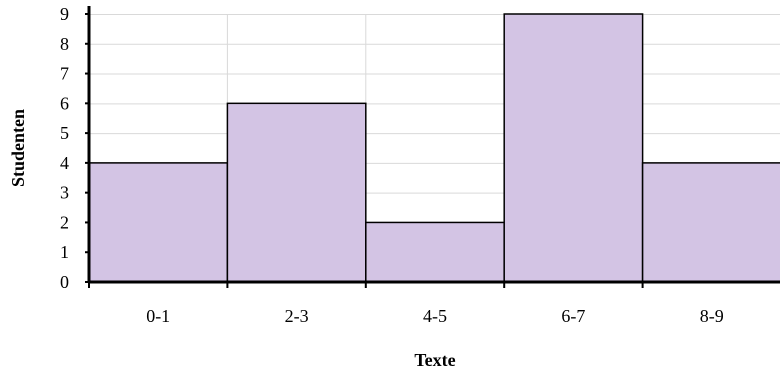 Image resolution: width=780 pixels, height=379 pixels. What do you see at coordinates (64, 163) in the screenshot?
I see `y-tick-label: 4` at bounding box center [64, 163].